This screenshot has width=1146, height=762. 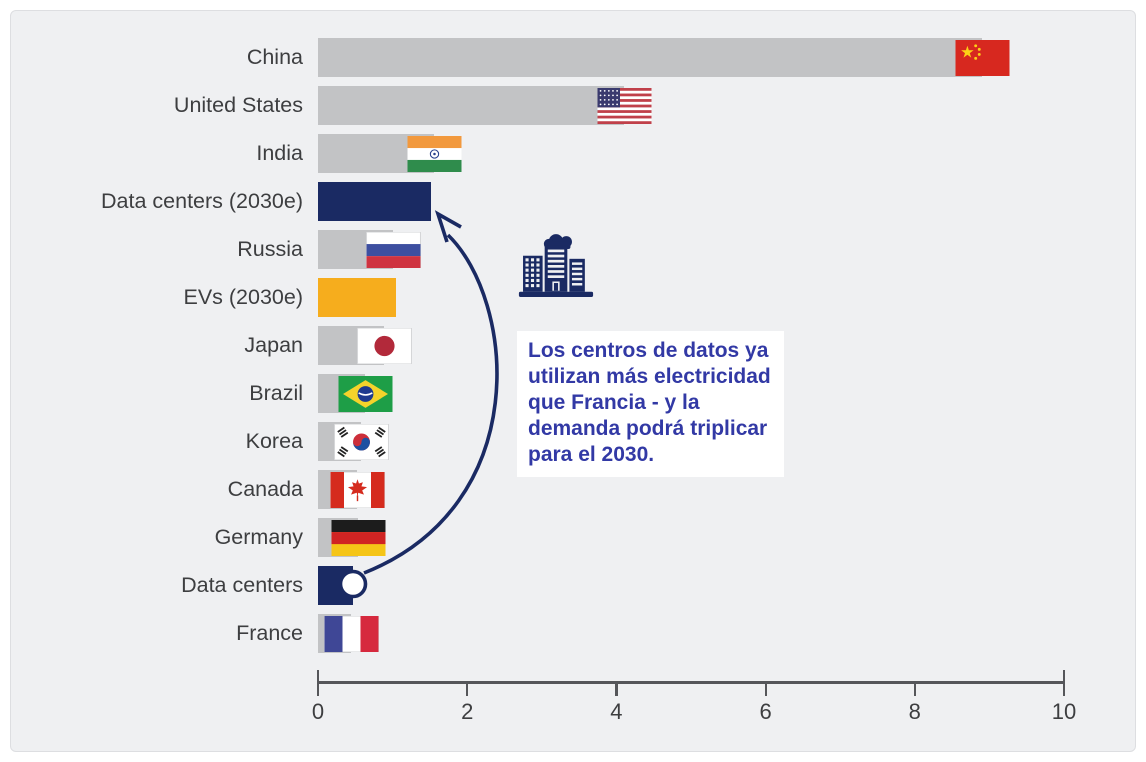 I want to click on category-label-data-centers: Data centers, so click(x=242, y=585).